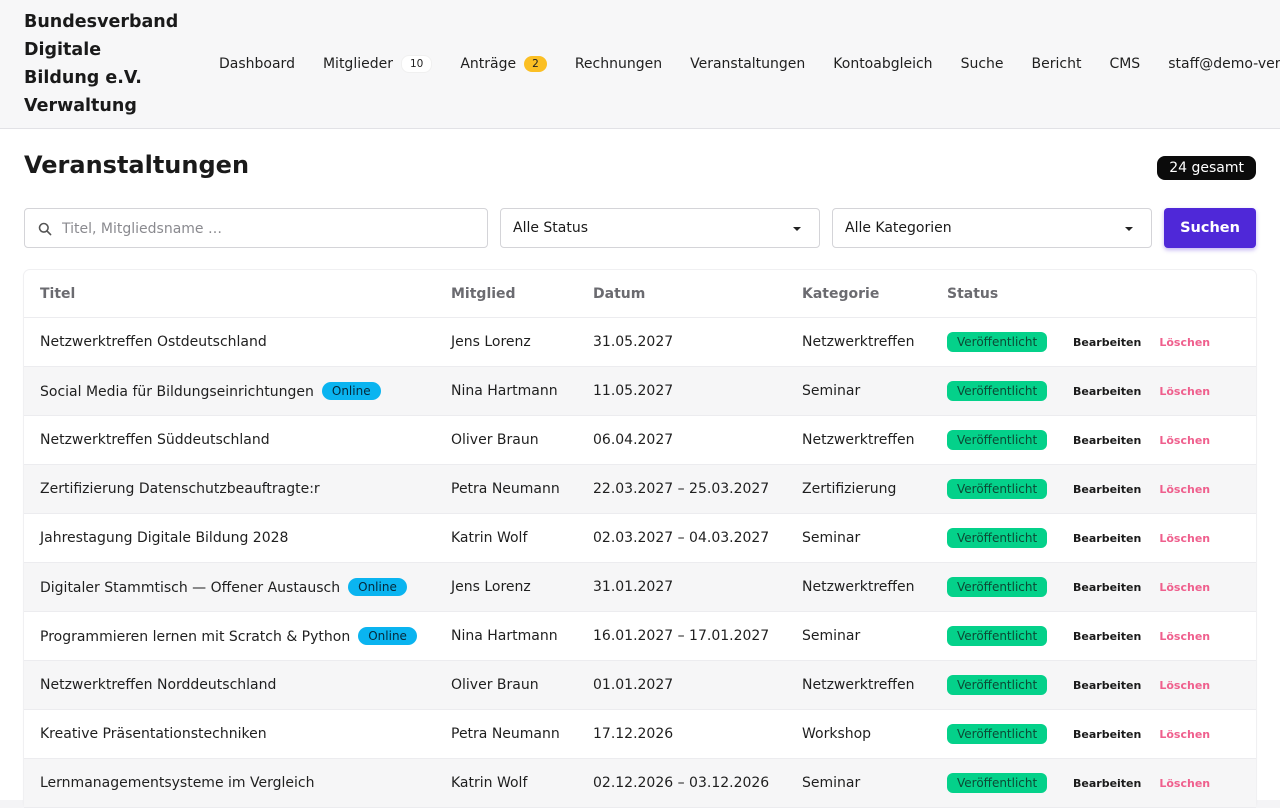 The image size is (1280, 808). What do you see at coordinates (177, 392) in the screenshot?
I see `event-title: Social Media für Bildungseinrichtungen` at bounding box center [177, 392].